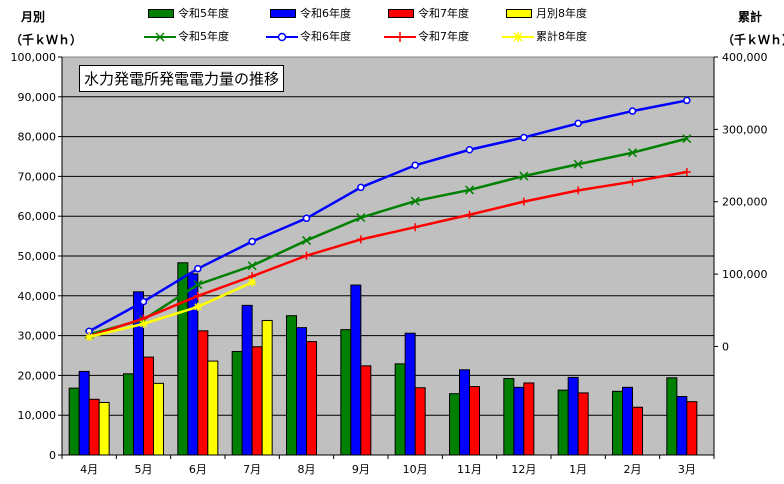 The image size is (784, 484). What do you see at coordinates (745, 202) in the screenshot?
I see `right-axis-tick-label: 200,000` at bounding box center [745, 202].